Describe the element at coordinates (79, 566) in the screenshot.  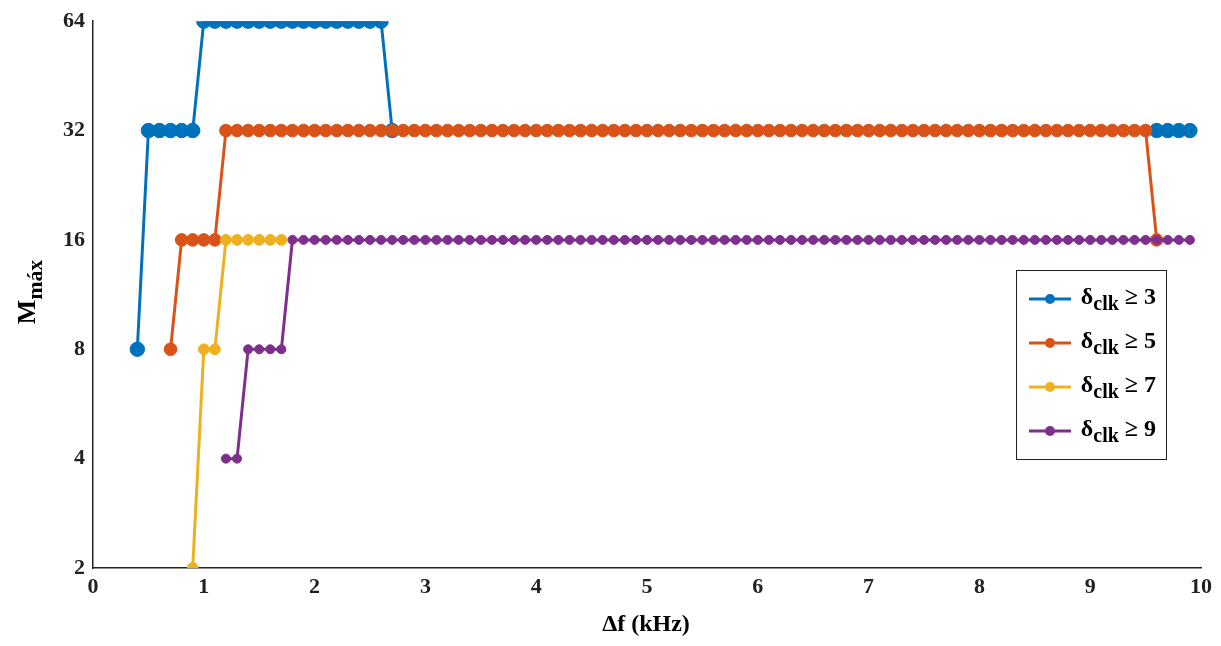
I see `y-tick-label: 2` at that location.